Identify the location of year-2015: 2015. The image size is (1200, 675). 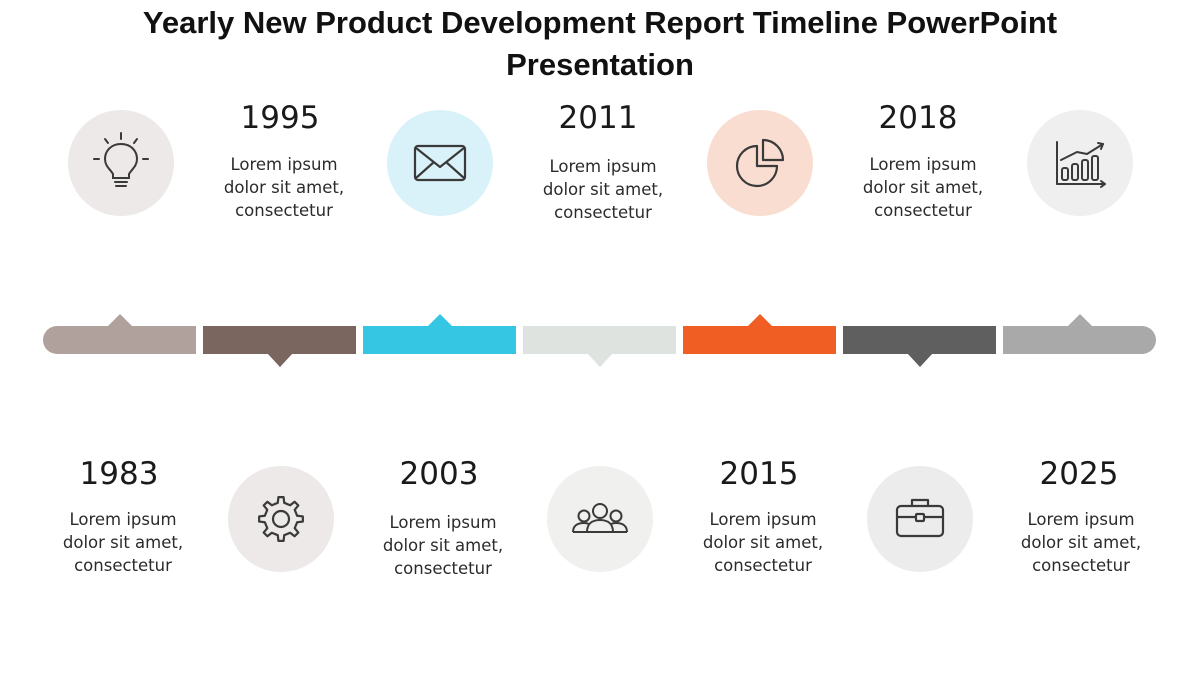
(759, 474).